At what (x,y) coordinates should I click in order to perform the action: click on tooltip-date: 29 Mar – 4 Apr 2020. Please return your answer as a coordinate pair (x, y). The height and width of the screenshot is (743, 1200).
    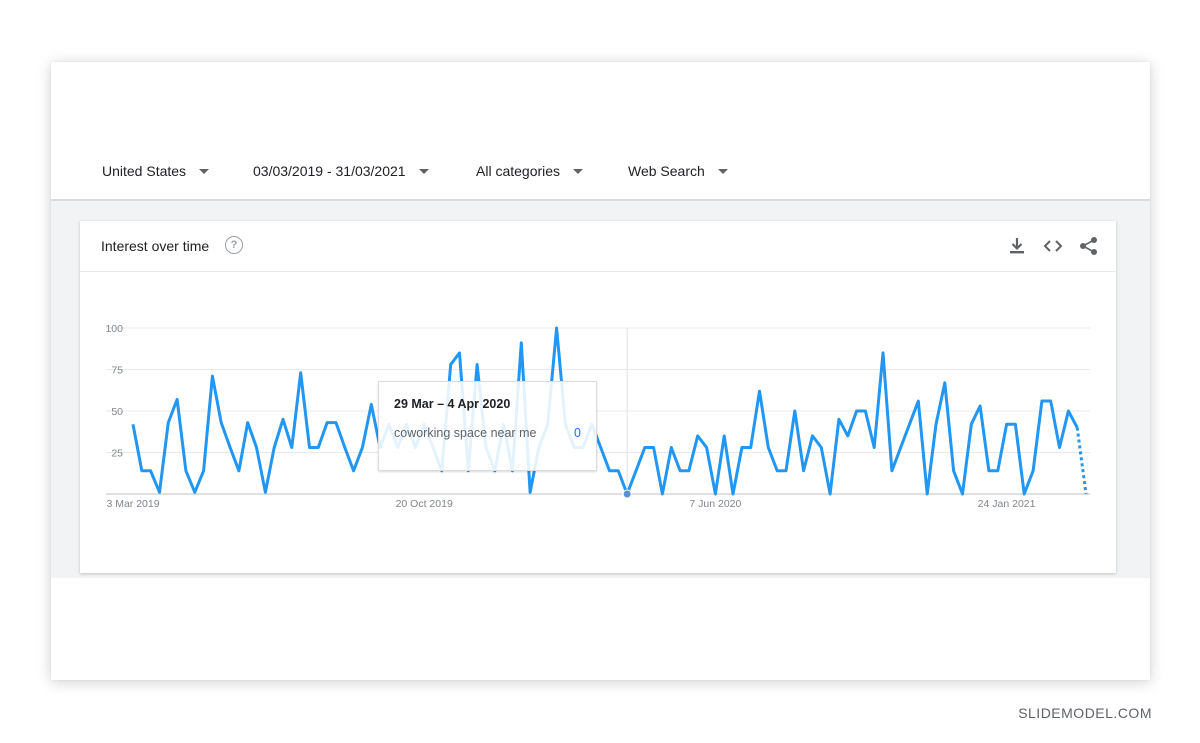
    Looking at the image, I should click on (452, 404).